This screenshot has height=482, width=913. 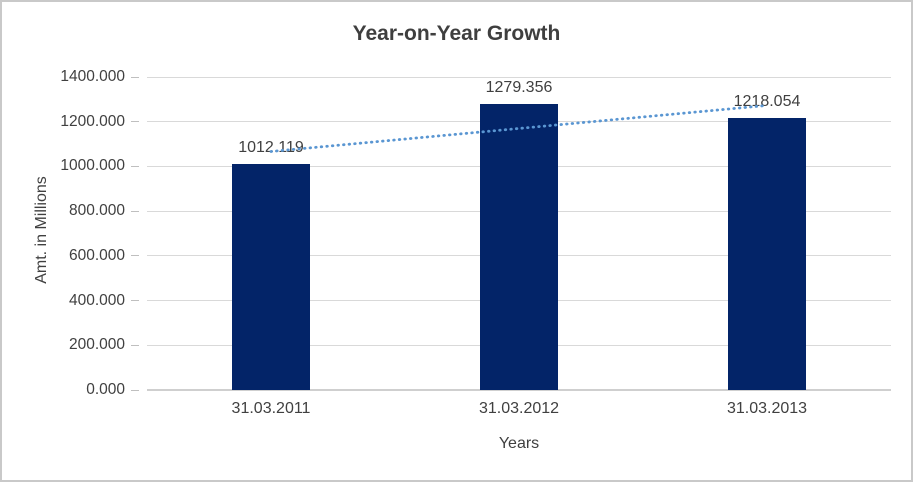 I want to click on bar-value-label: 1218.054, so click(x=767, y=101).